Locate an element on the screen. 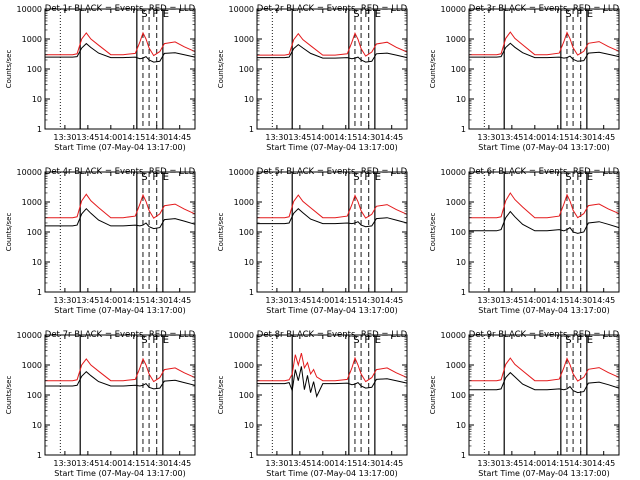 This screenshot has height=480, width=640. panel-title: Det 6r BLACK = Events, RED = LLD is located at coordinates (544, 172).